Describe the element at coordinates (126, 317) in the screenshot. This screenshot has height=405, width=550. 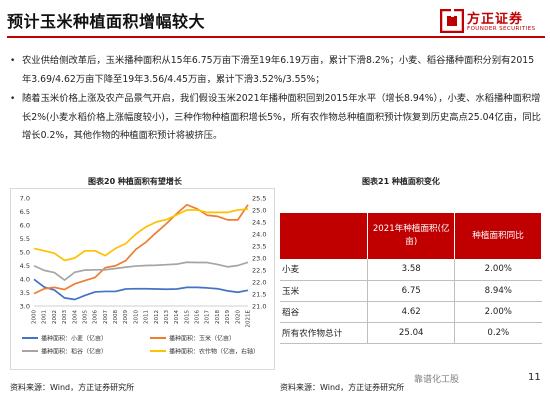
I see `x-tick-label: 2009` at that location.